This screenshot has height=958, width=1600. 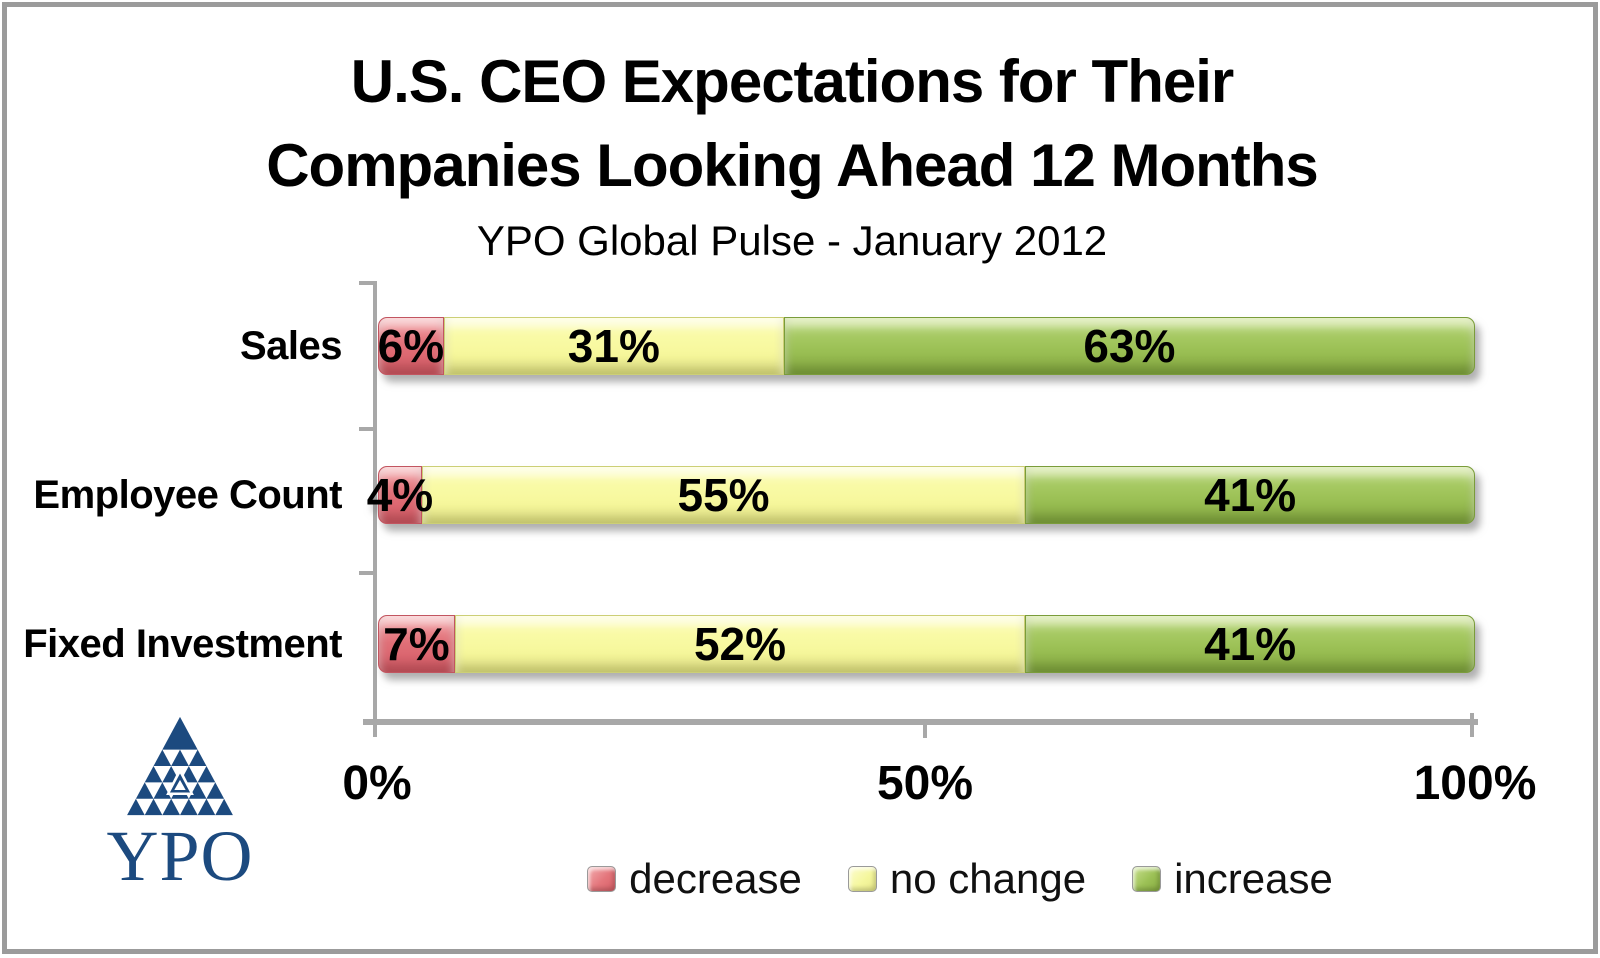 I want to click on bar-segment-no-change: 52%, so click(x=740, y=644).